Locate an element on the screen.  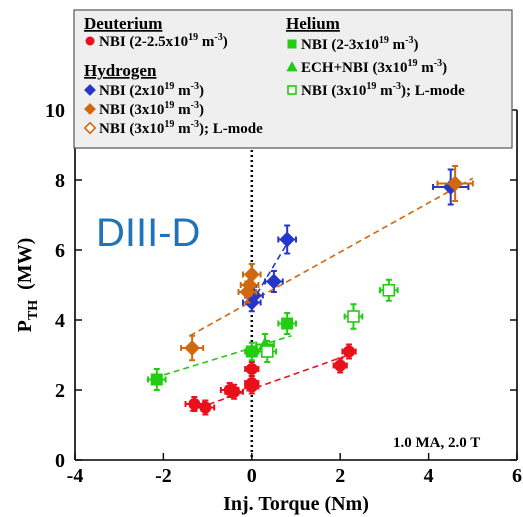
y-axis-label-main: P is located at coordinates (25, 326).